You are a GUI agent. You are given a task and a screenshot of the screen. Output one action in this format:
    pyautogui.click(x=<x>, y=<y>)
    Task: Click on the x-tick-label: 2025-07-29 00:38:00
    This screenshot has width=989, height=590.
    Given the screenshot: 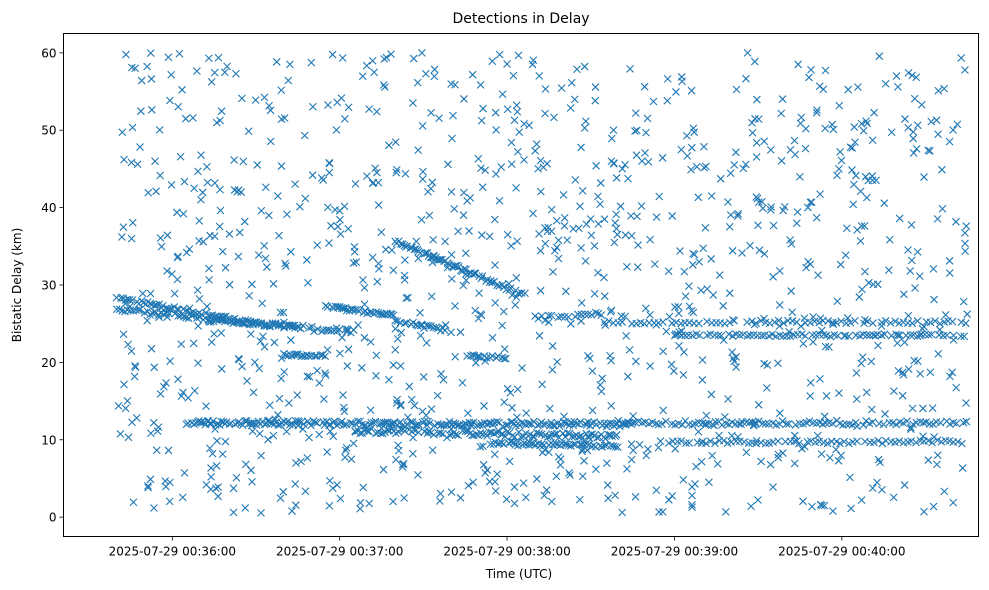 What is the action you would take?
    pyautogui.click(x=506, y=552)
    